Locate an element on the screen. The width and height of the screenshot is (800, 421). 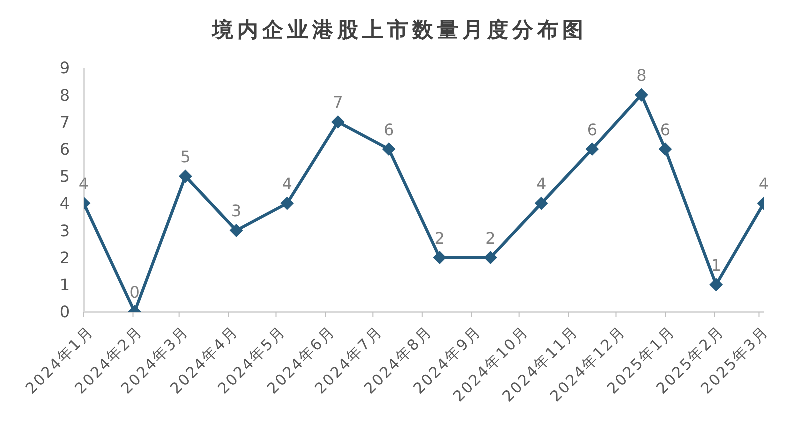
data-label: 7 is located at coordinates (338, 102).